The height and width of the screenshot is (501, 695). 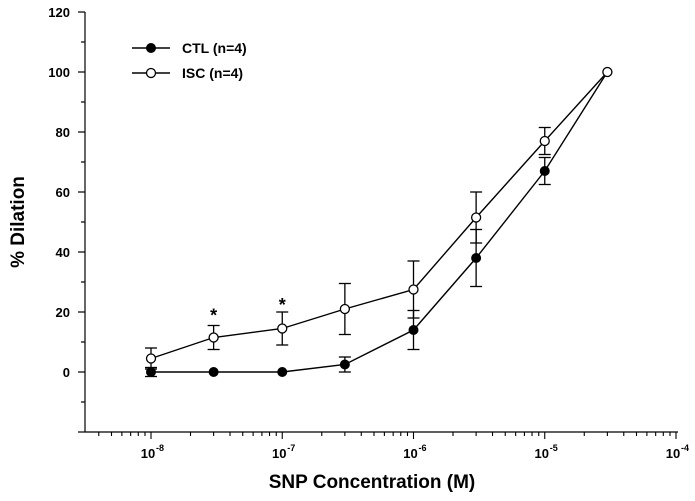 I want to click on x-axis: 10 -8 10 -7 10 -6 10 -5 10 -4, so click(x=387, y=446).